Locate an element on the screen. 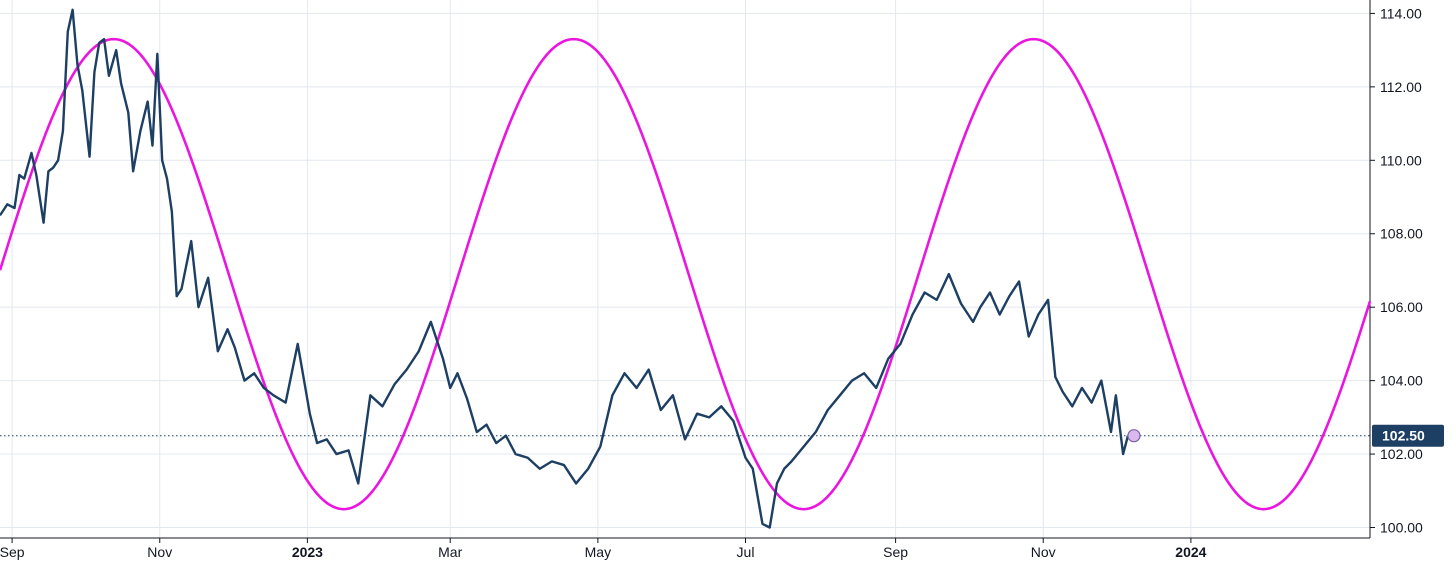  x-tick-label: May is located at coordinates (598, 552).